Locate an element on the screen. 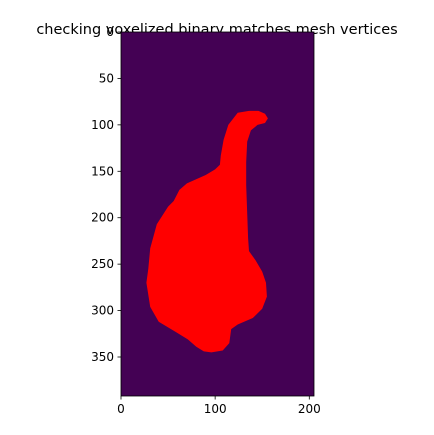 The height and width of the screenshot is (435, 434). y-tick-label: 150 is located at coordinates (102, 171).